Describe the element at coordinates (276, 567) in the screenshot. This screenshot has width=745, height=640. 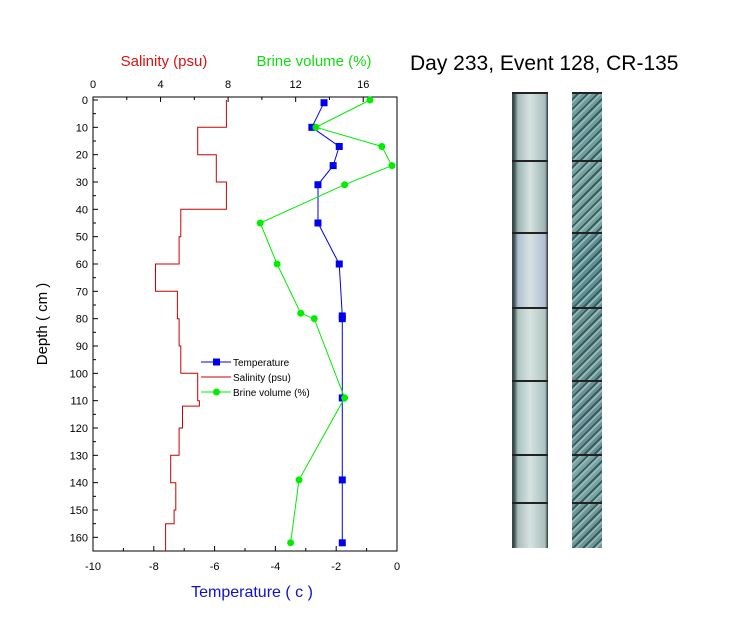
I see `x-bottom-tick-label: -4` at that location.